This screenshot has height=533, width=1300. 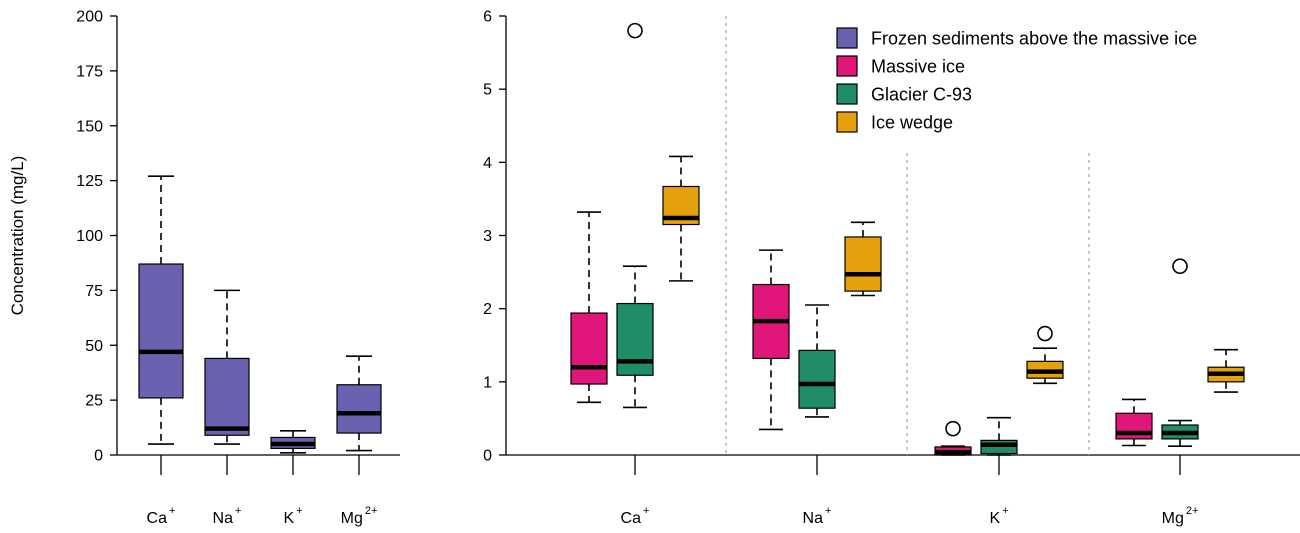 I want to click on right-y-tick-label-1: 1, so click(x=487, y=382).